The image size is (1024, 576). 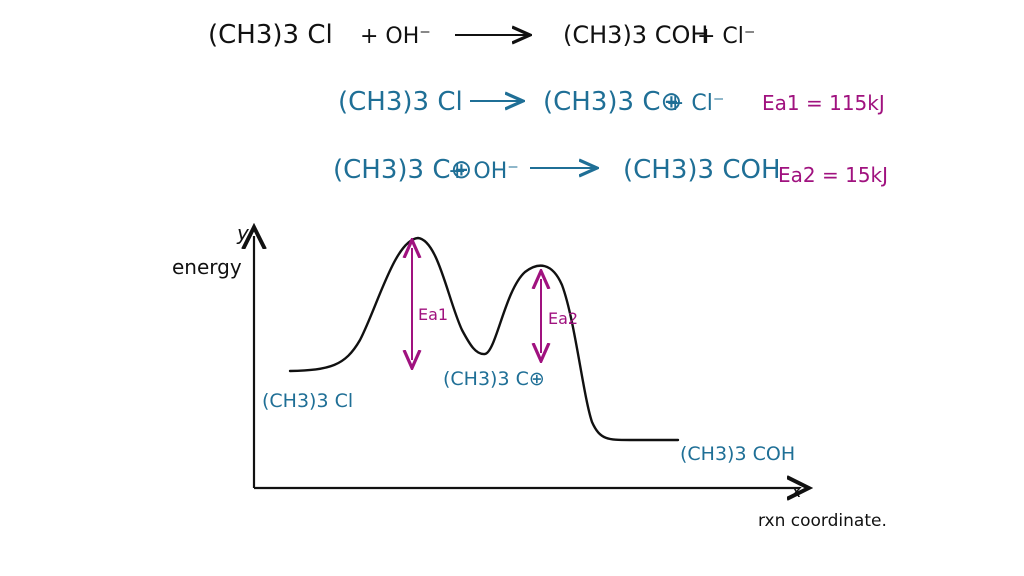 I want to click on overall-plus-hydroxide: + OH⁻, so click(x=395, y=36).